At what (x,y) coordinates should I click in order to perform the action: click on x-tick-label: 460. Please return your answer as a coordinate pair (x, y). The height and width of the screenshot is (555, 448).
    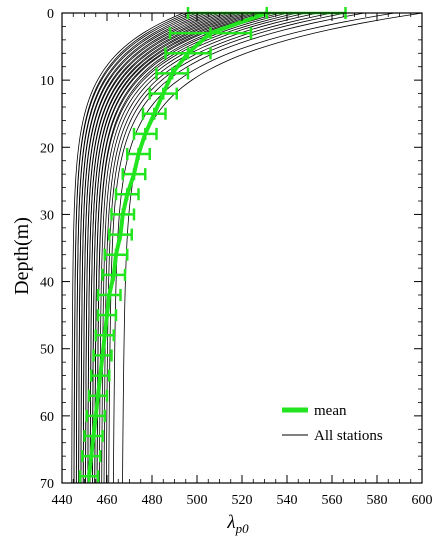
    Looking at the image, I should click on (107, 500).